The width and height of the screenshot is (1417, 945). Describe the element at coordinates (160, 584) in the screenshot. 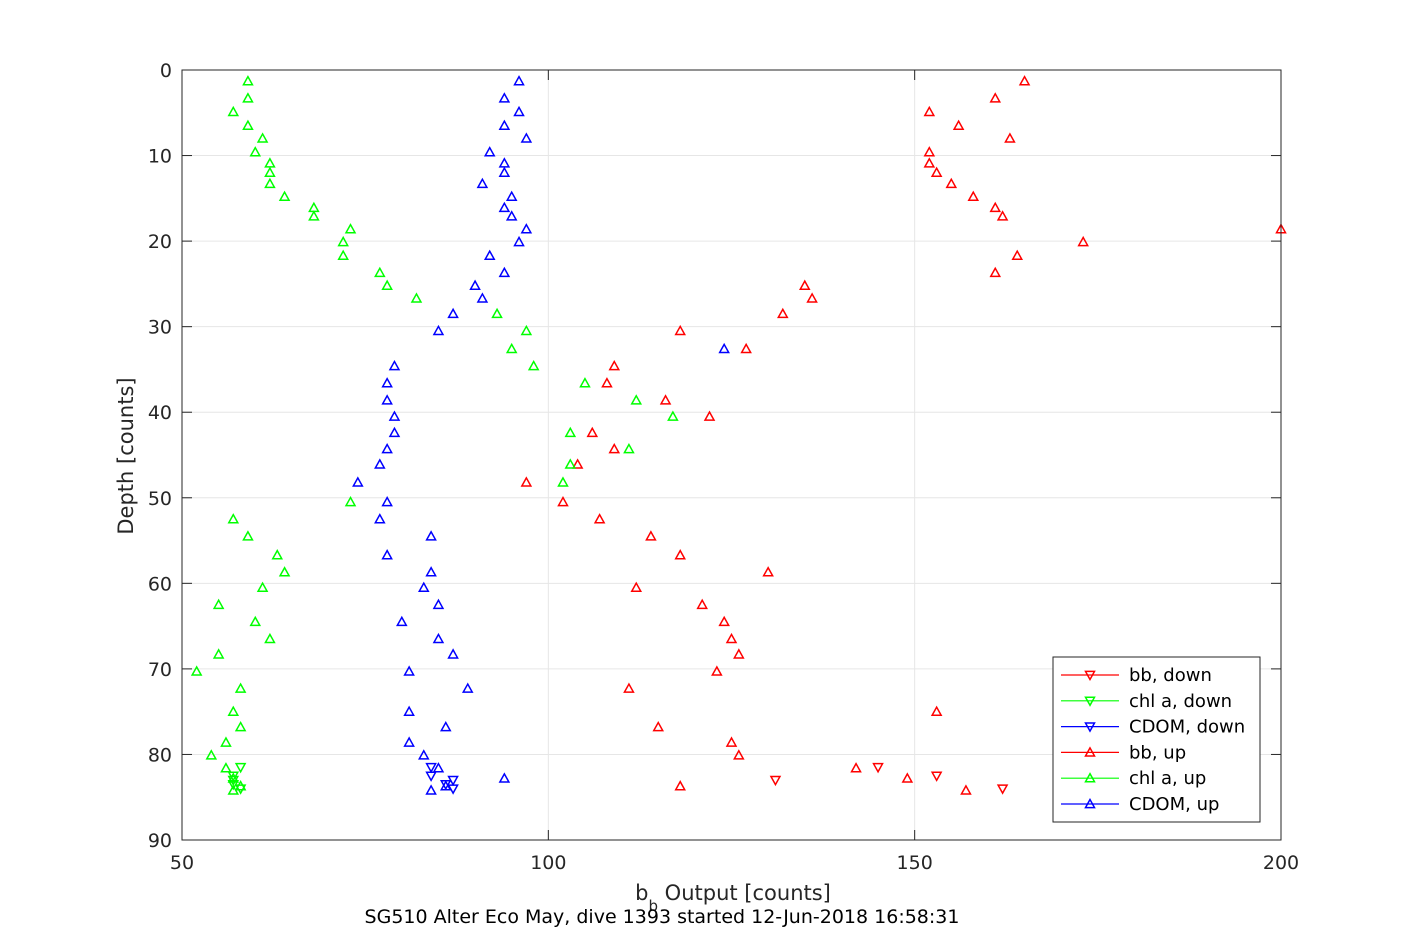

I see `y-tick-label: 60` at that location.